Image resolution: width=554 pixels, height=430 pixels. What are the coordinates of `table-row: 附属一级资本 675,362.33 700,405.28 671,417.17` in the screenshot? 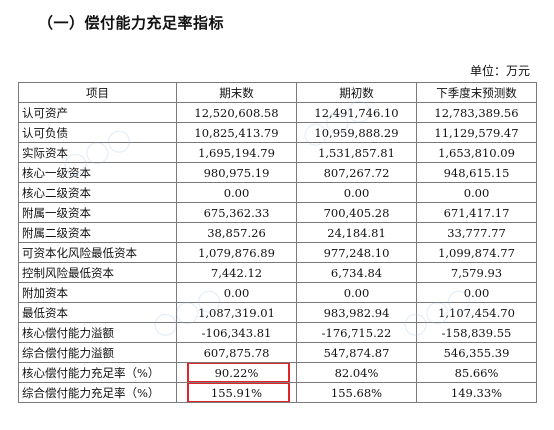 It's located at (277, 212).